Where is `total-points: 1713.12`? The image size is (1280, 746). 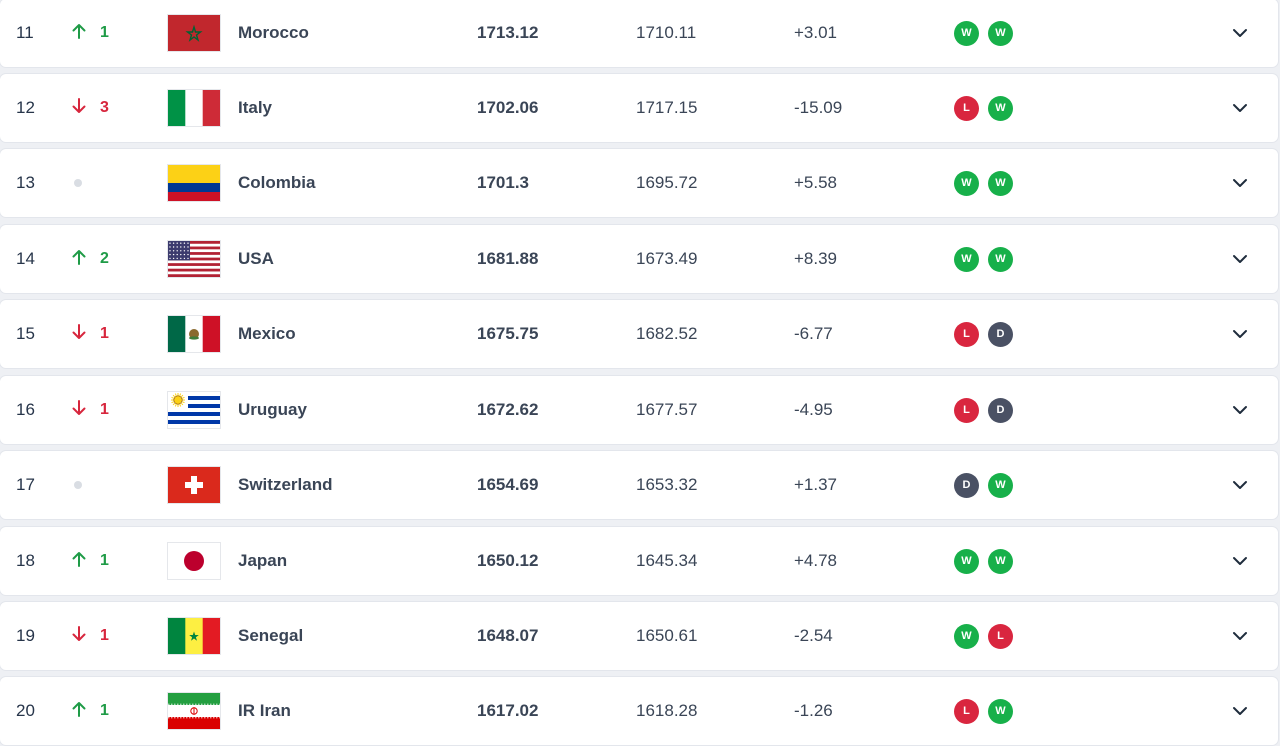
total-points: 1713.12 is located at coordinates (508, 32).